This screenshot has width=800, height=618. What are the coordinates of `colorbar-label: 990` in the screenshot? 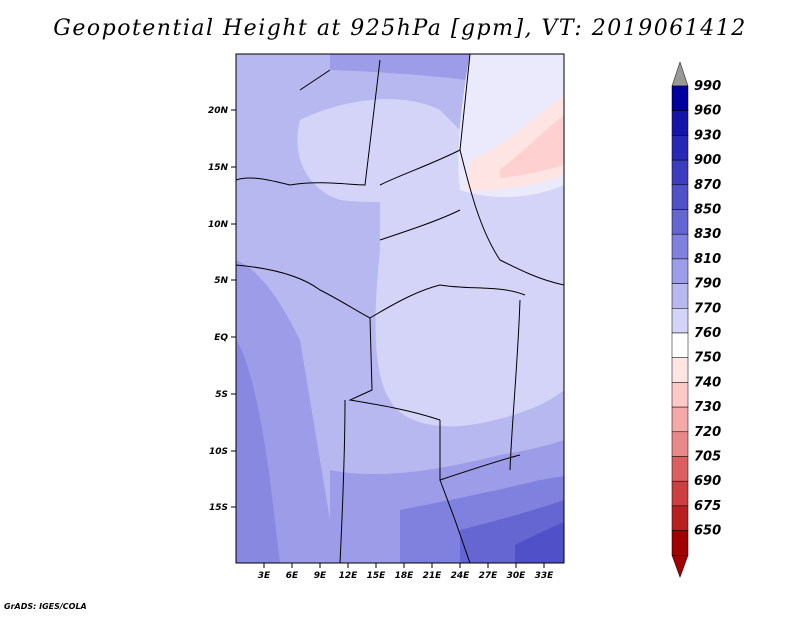 It's located at (707, 86).